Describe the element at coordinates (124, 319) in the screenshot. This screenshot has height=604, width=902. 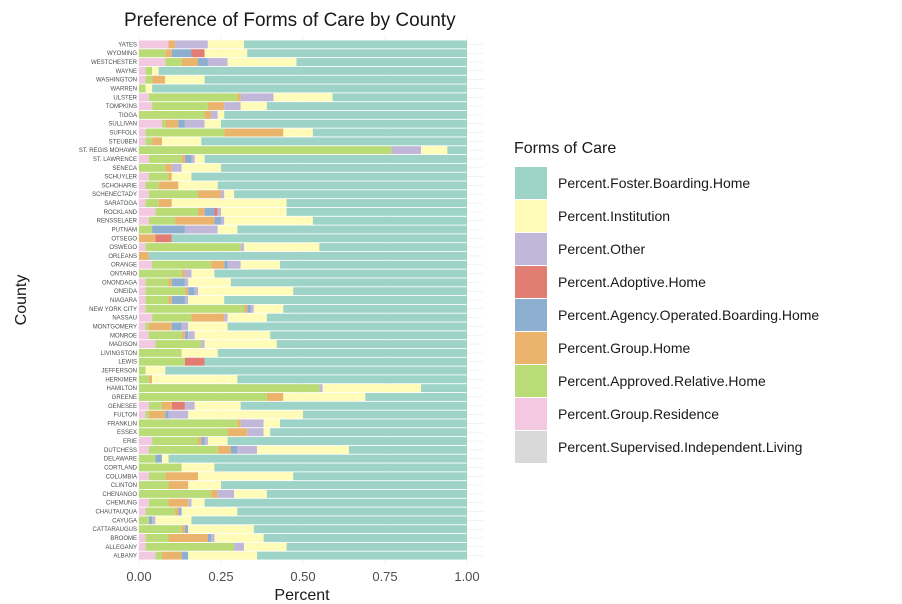
I see `y-tick-label: NASSAU` at that location.